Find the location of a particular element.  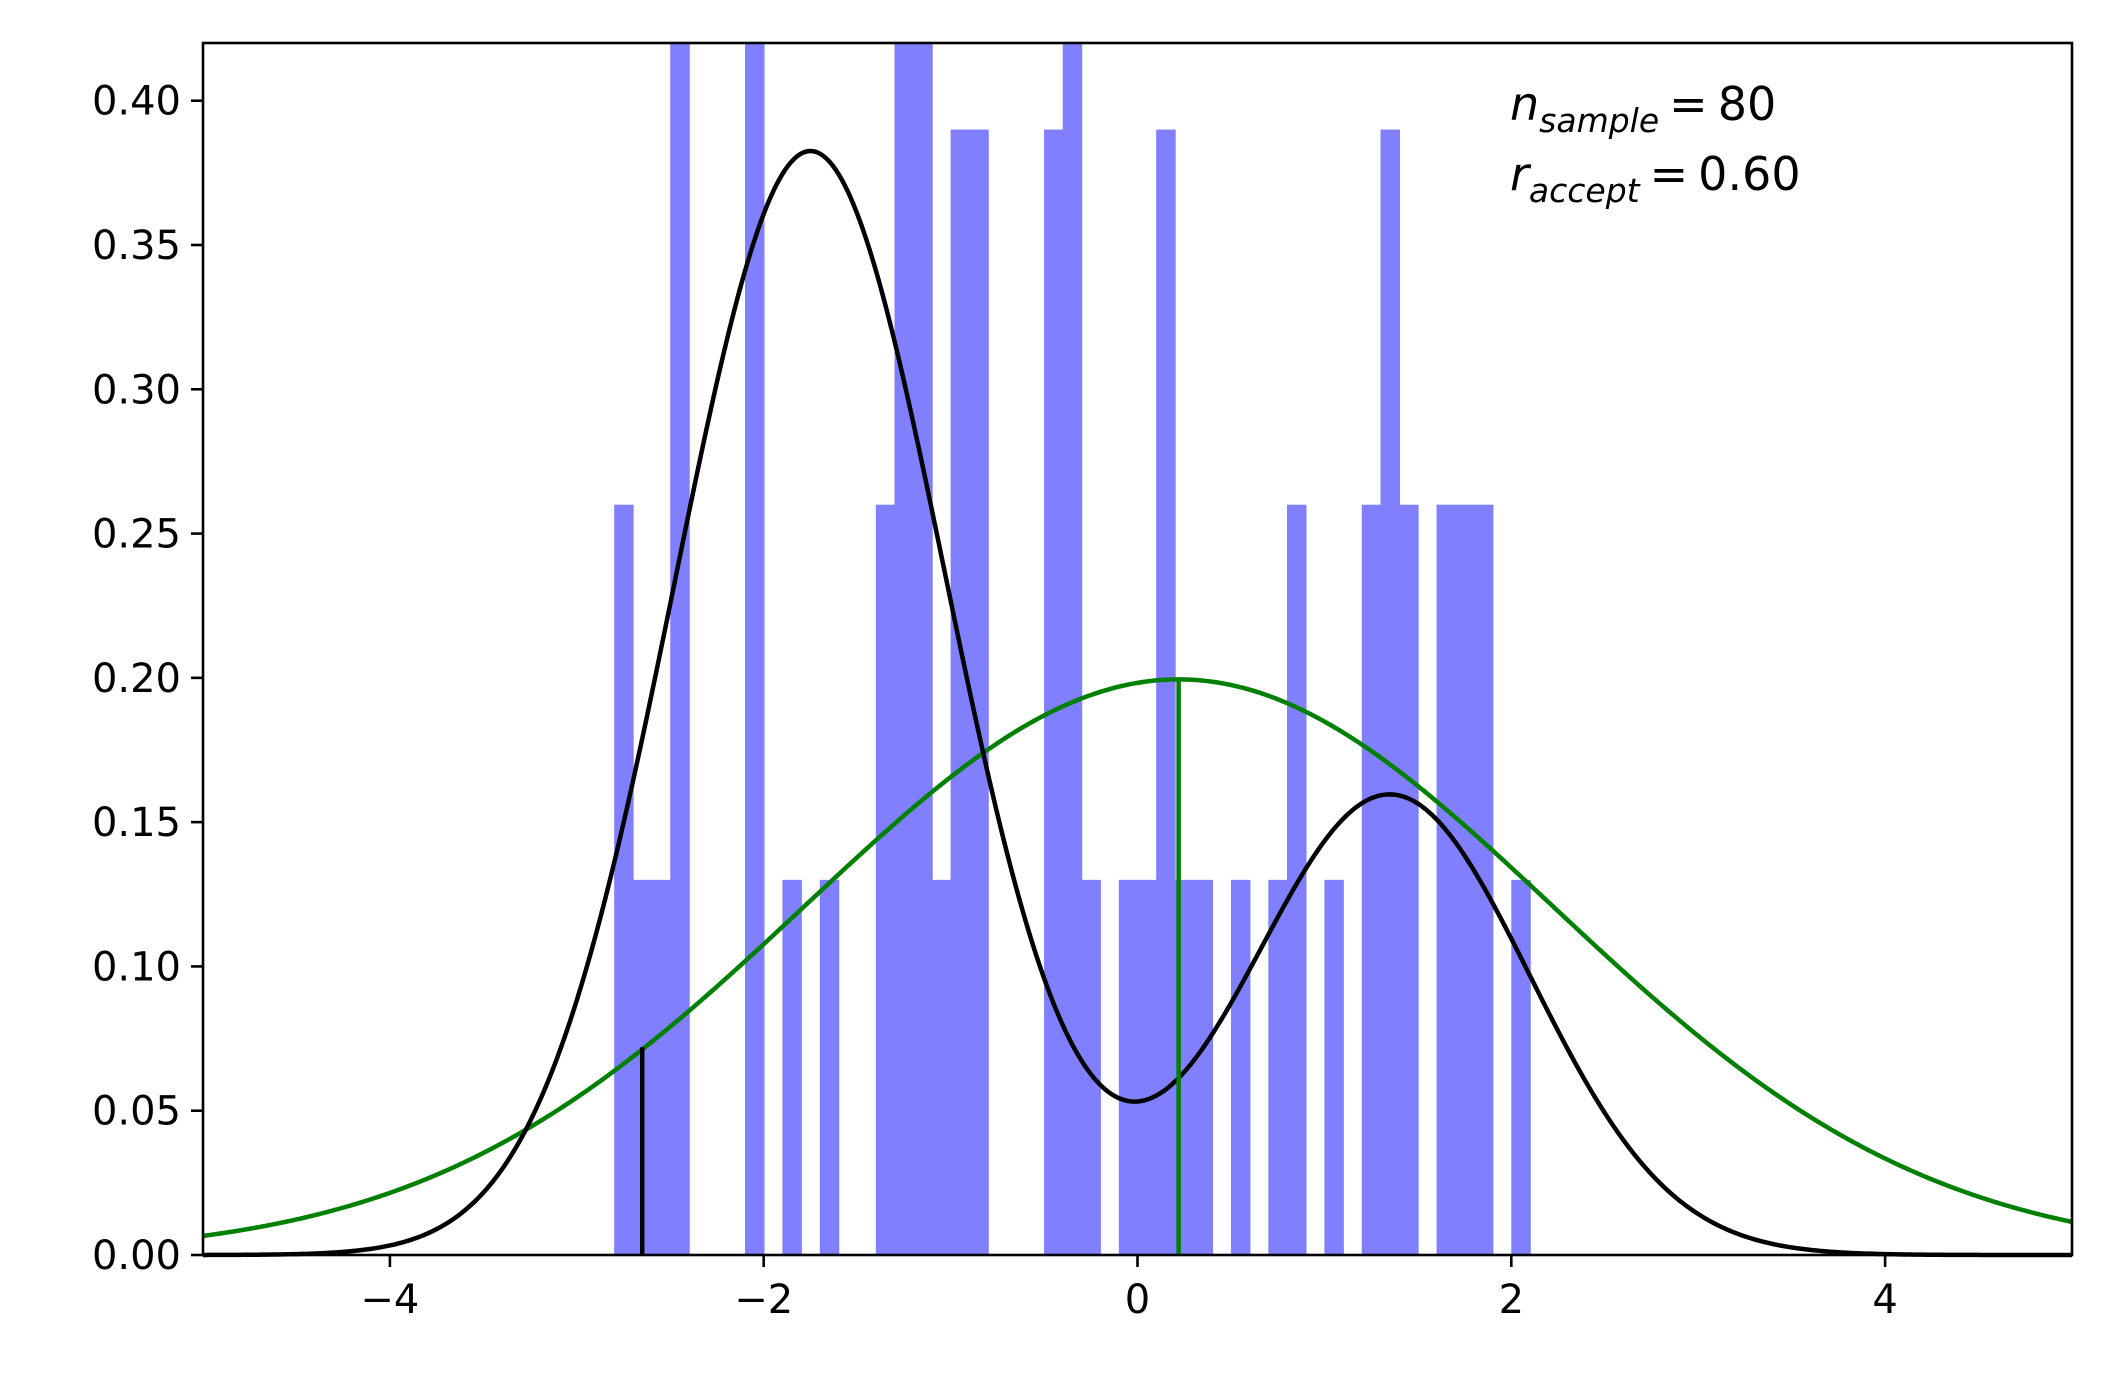

y-tick-label-3: 0.15 is located at coordinates (136, 823).